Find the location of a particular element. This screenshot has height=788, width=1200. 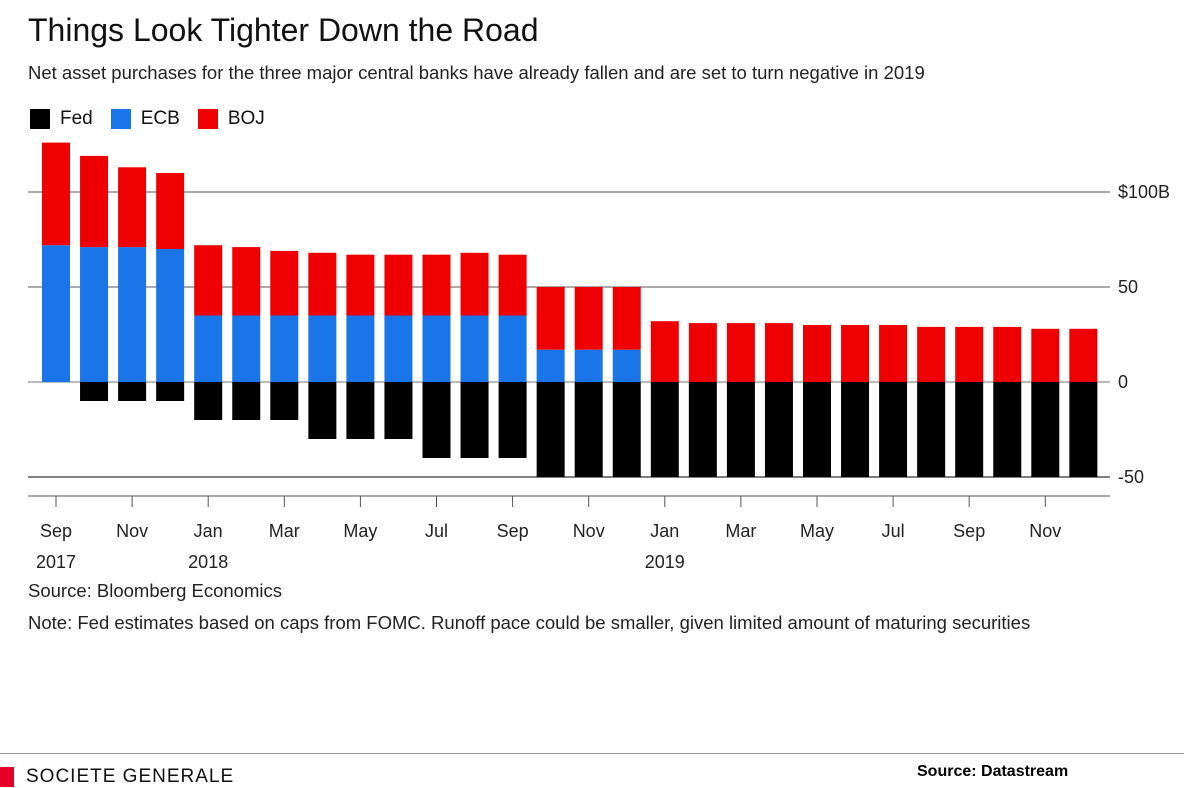

y-tick-label: $100B is located at coordinates (1144, 192).